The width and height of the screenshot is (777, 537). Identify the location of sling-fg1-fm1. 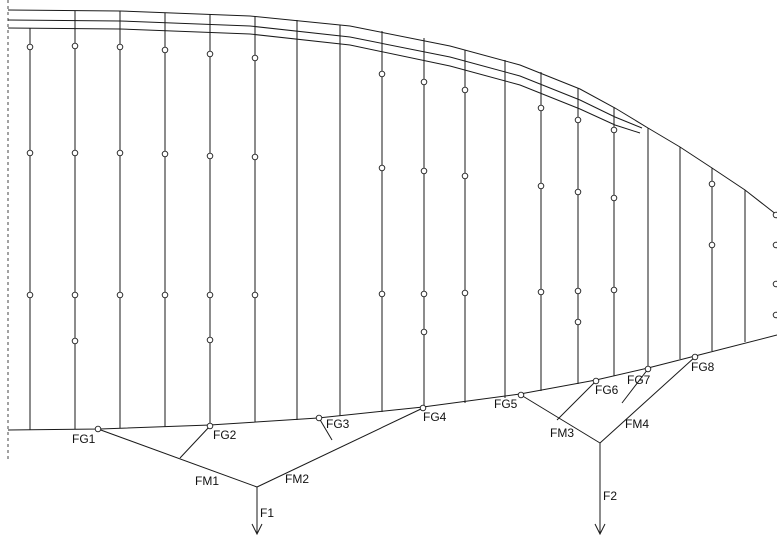
(177, 458).